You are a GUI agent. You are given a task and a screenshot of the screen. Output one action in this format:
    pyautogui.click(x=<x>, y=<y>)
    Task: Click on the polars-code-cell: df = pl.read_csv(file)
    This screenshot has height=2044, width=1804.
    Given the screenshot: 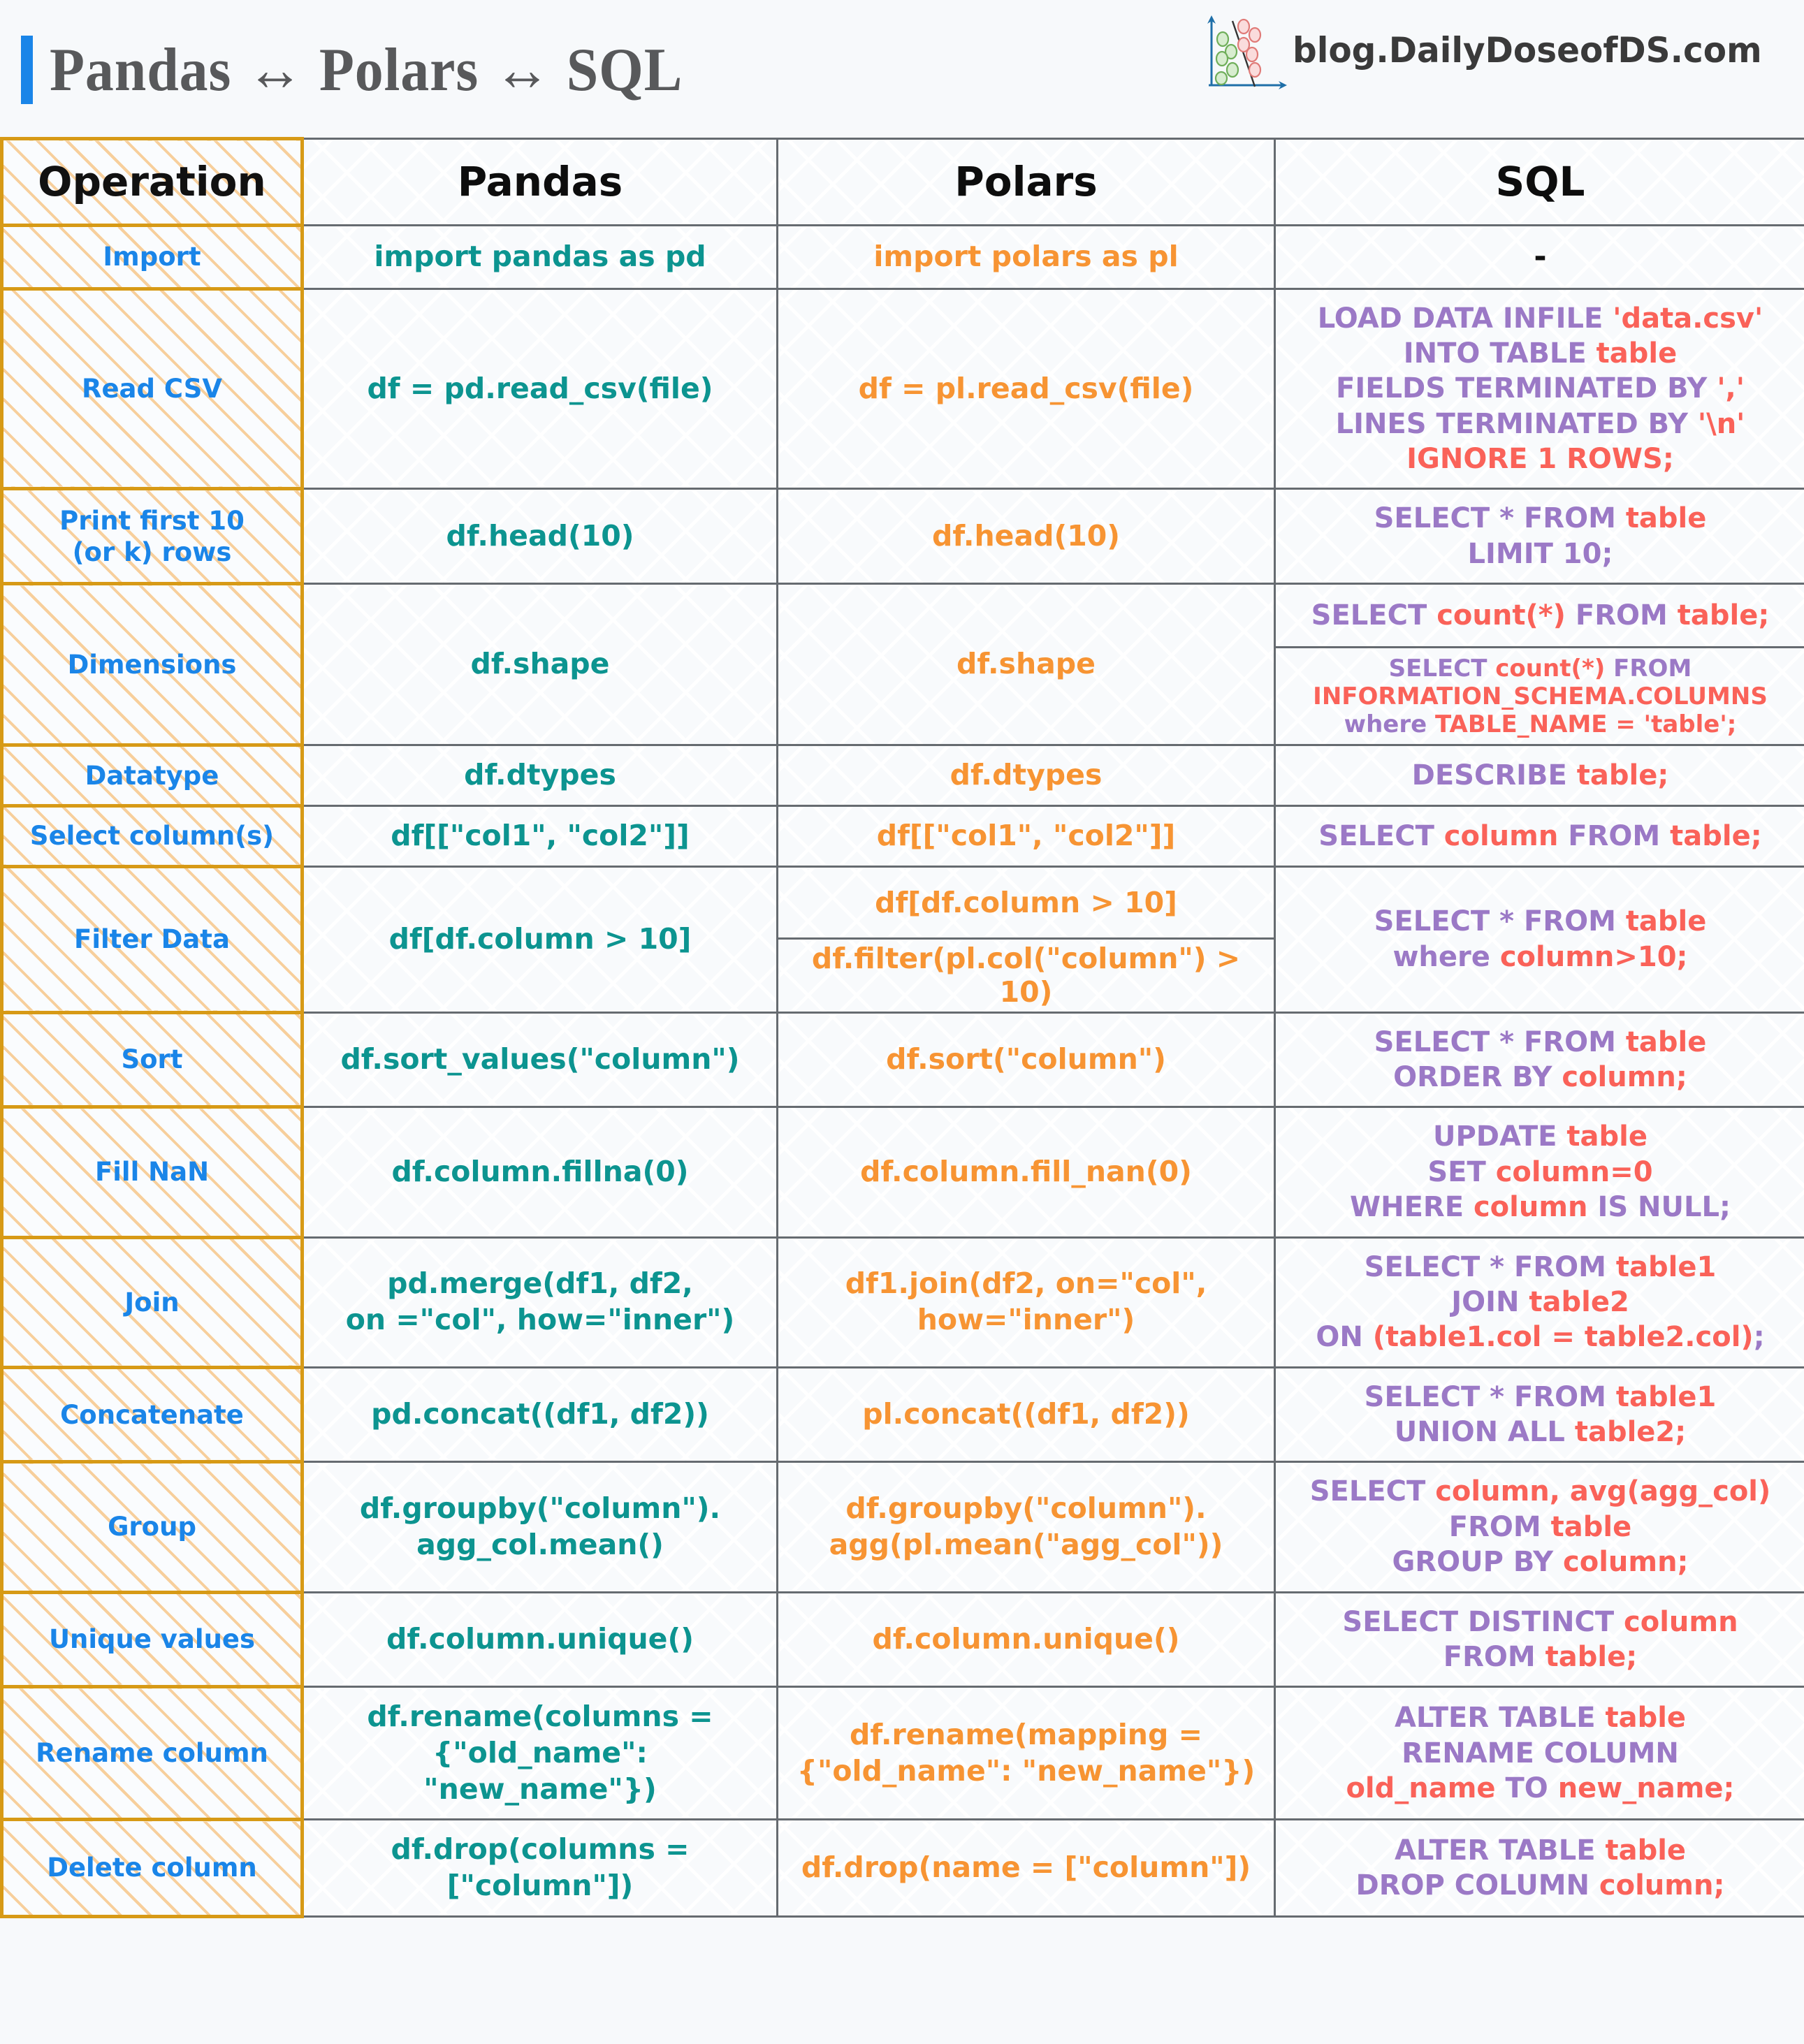 What is the action you would take?
    pyautogui.click(x=1026, y=388)
    